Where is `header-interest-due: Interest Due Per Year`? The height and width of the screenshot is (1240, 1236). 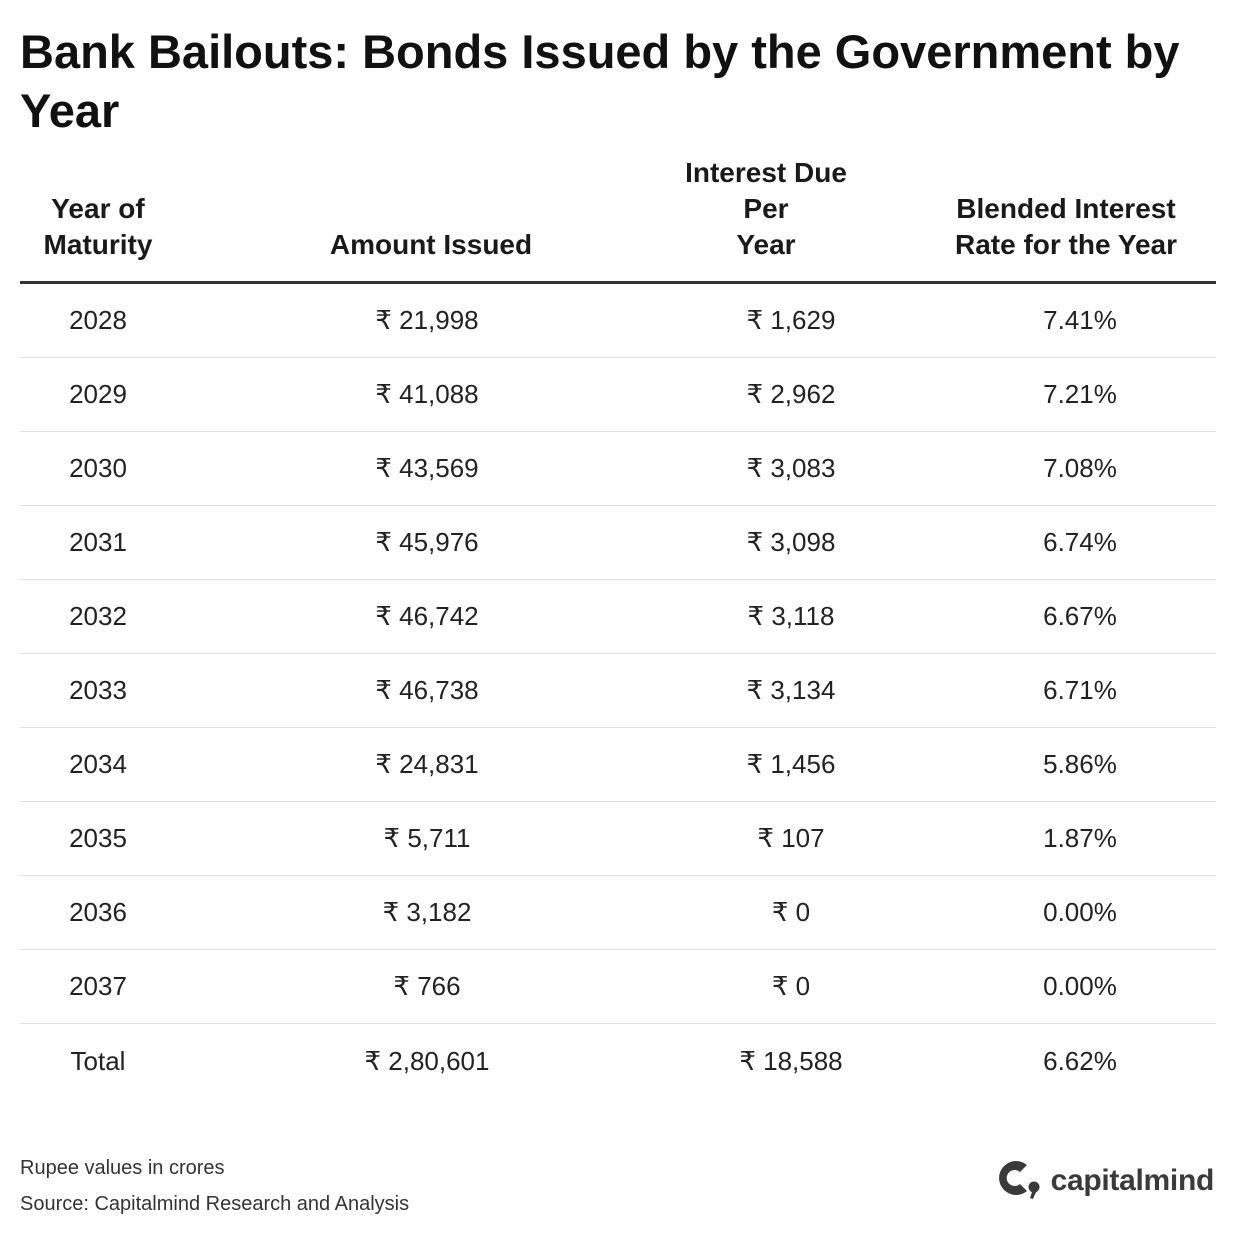 header-interest-due: Interest Due Per Year is located at coordinates (766, 208).